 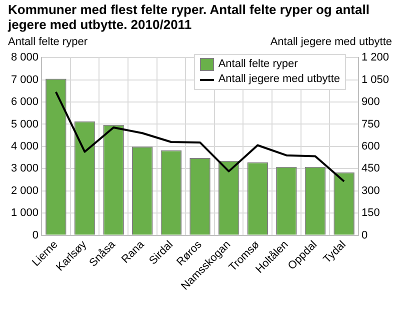 I want to click on y2-tick-label: 1 200, so click(x=375, y=58).